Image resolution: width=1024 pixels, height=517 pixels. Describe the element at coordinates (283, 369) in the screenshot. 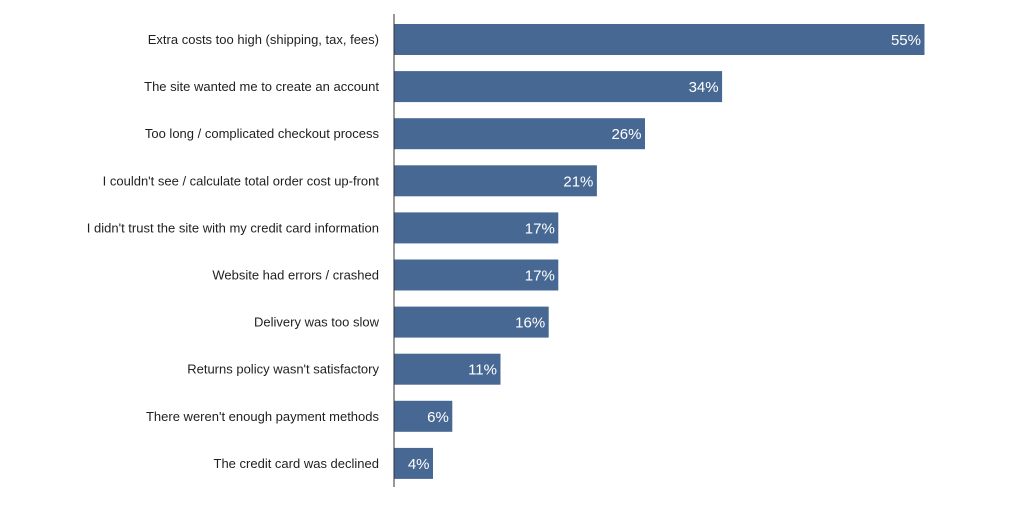

I see `category-label: Returns policy wasn't satisfactory` at that location.